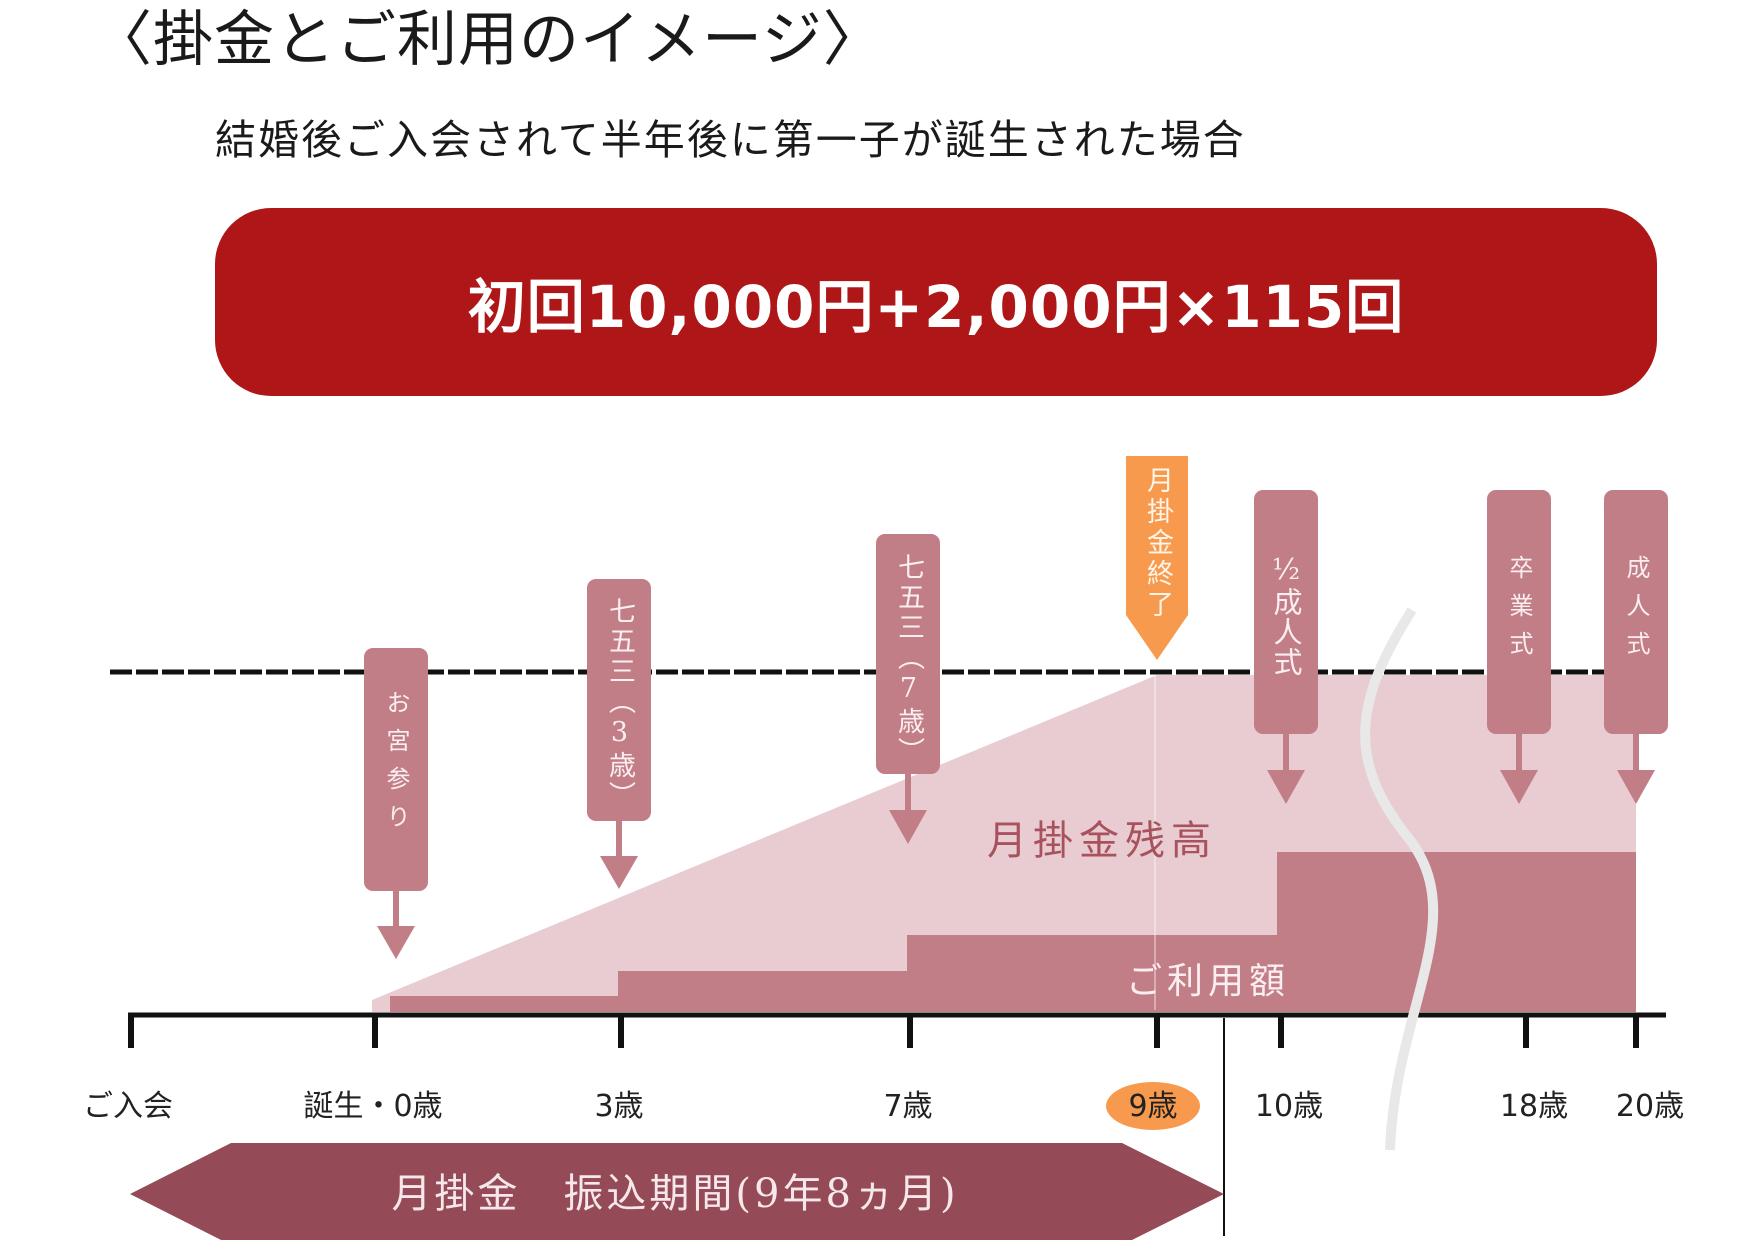  I want to click on usage-area-label: ご利用額, so click(1208, 981).